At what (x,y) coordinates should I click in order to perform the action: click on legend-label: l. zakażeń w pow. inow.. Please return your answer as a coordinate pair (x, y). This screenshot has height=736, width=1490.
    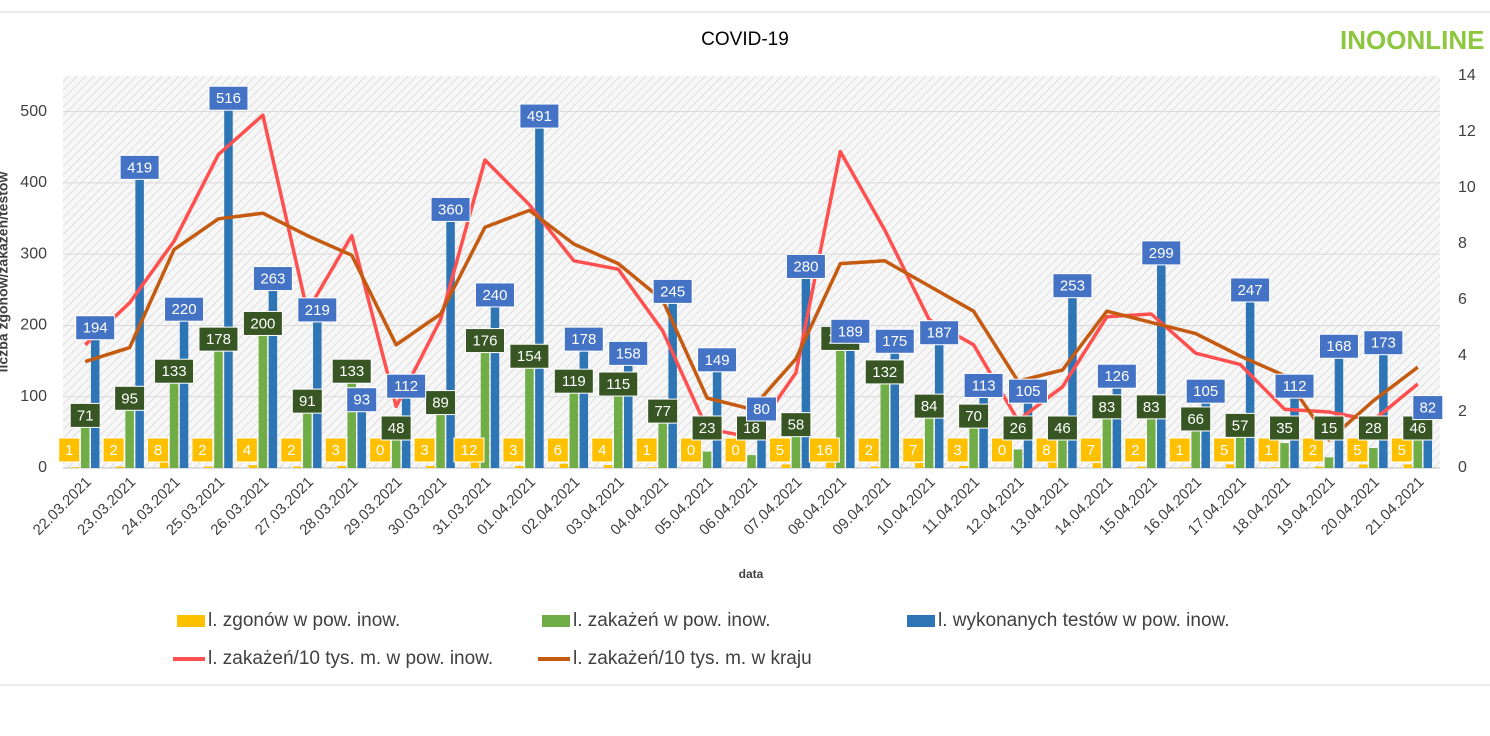
    Looking at the image, I should click on (672, 620).